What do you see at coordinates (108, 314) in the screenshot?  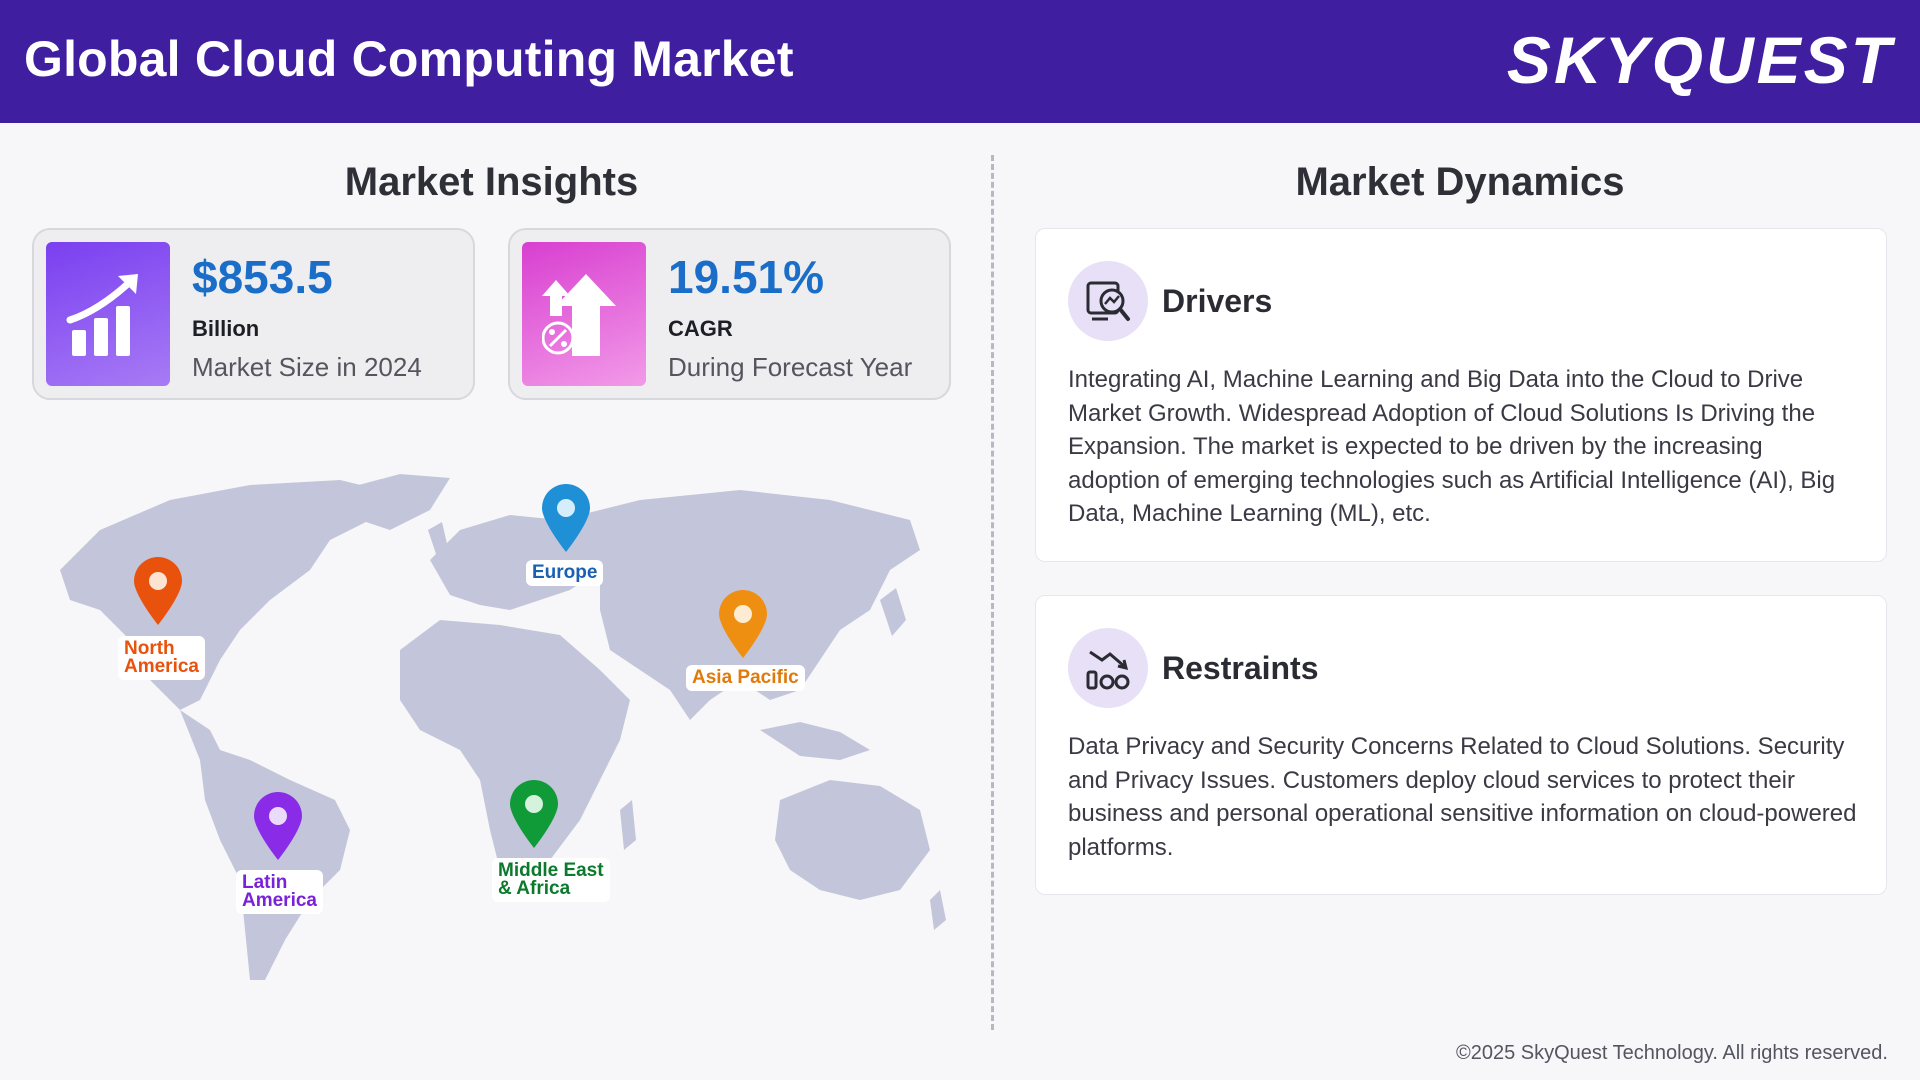 I see `bar-chart-growth-icon` at bounding box center [108, 314].